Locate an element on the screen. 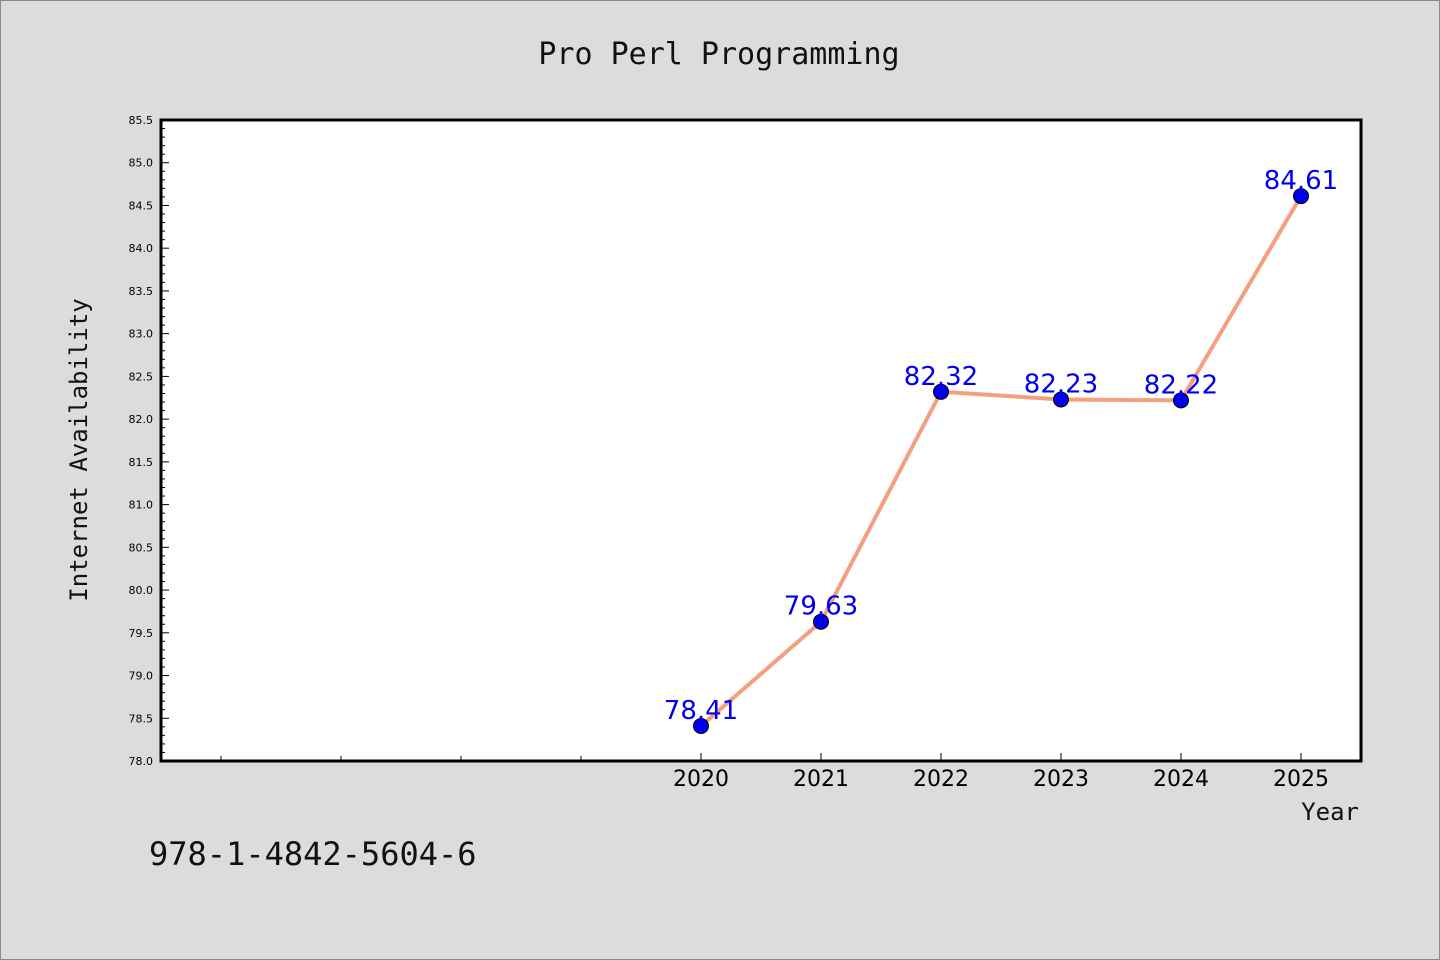  data-label: 78.41 is located at coordinates (701, 711).